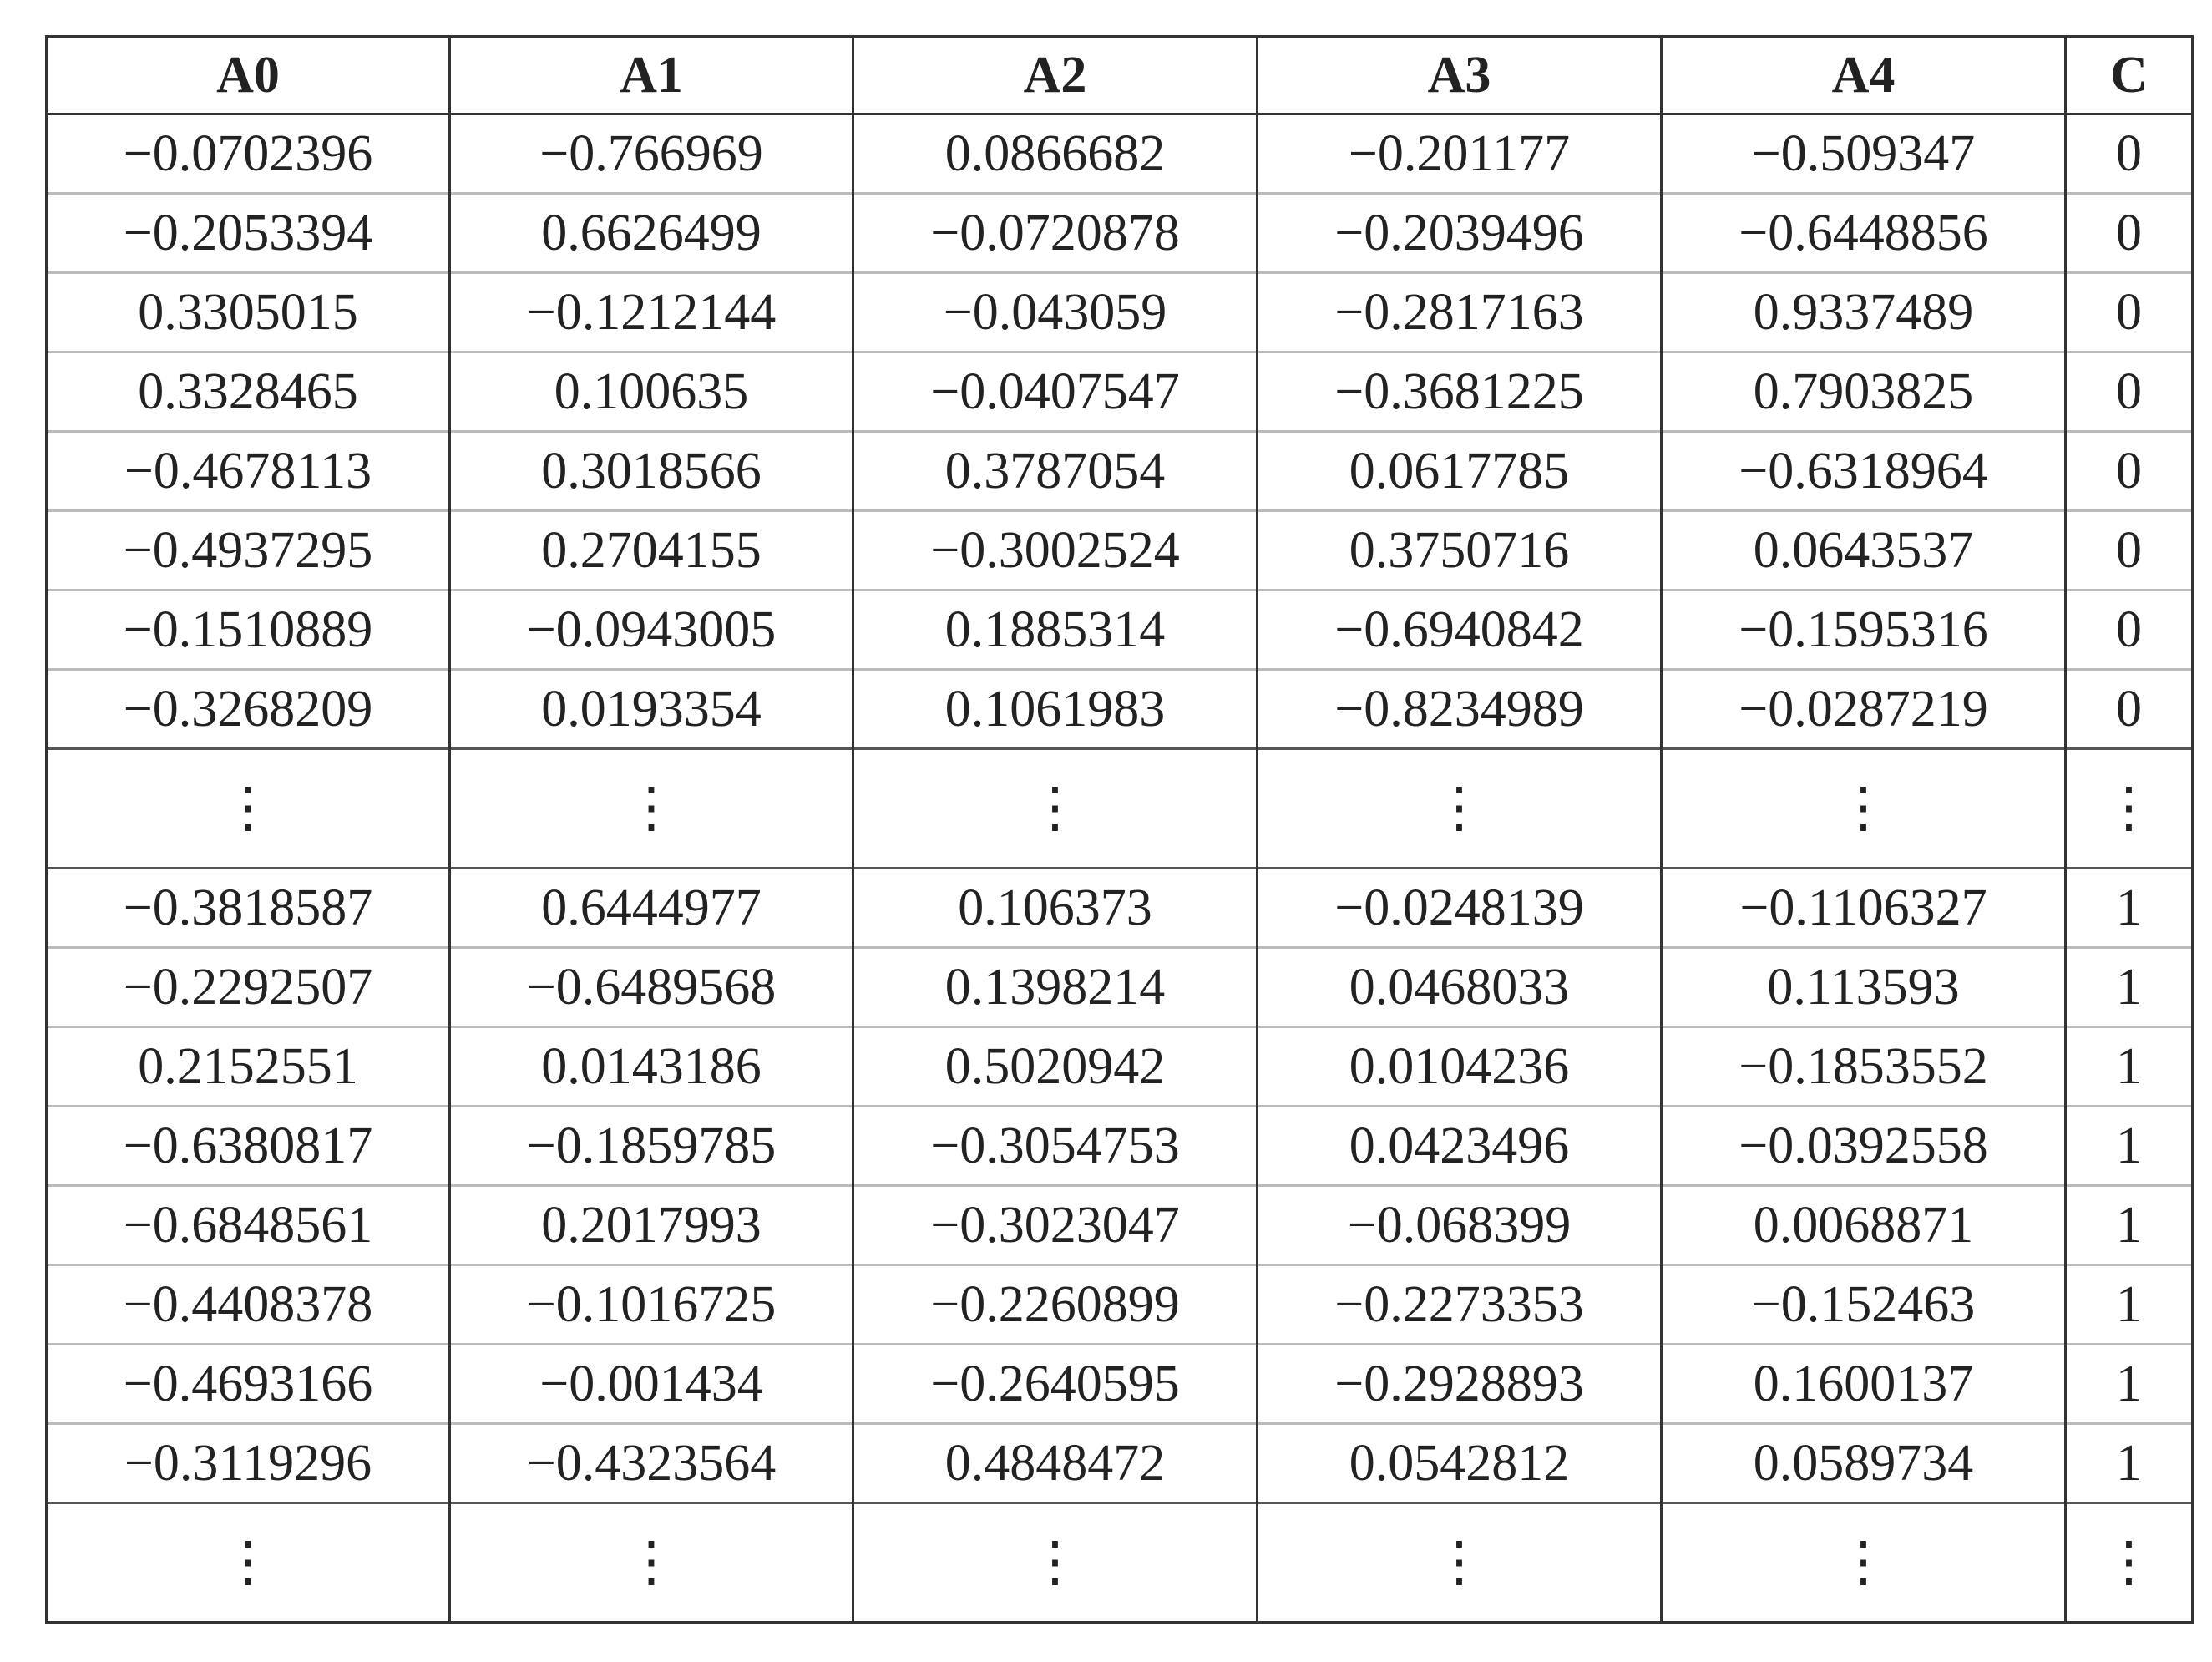  I want to click on cell: 0.113593, so click(1863, 987).